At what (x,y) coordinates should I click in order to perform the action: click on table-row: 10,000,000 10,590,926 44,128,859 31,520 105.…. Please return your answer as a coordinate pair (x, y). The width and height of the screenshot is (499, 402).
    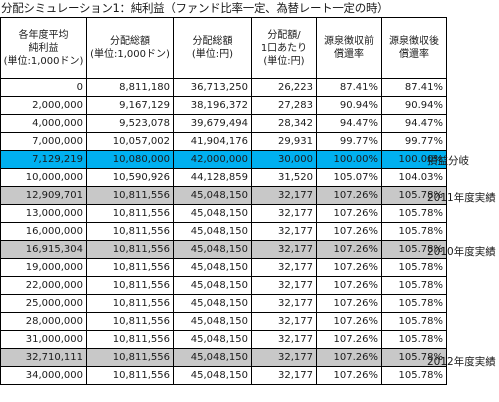
    Looking at the image, I should click on (223, 177).